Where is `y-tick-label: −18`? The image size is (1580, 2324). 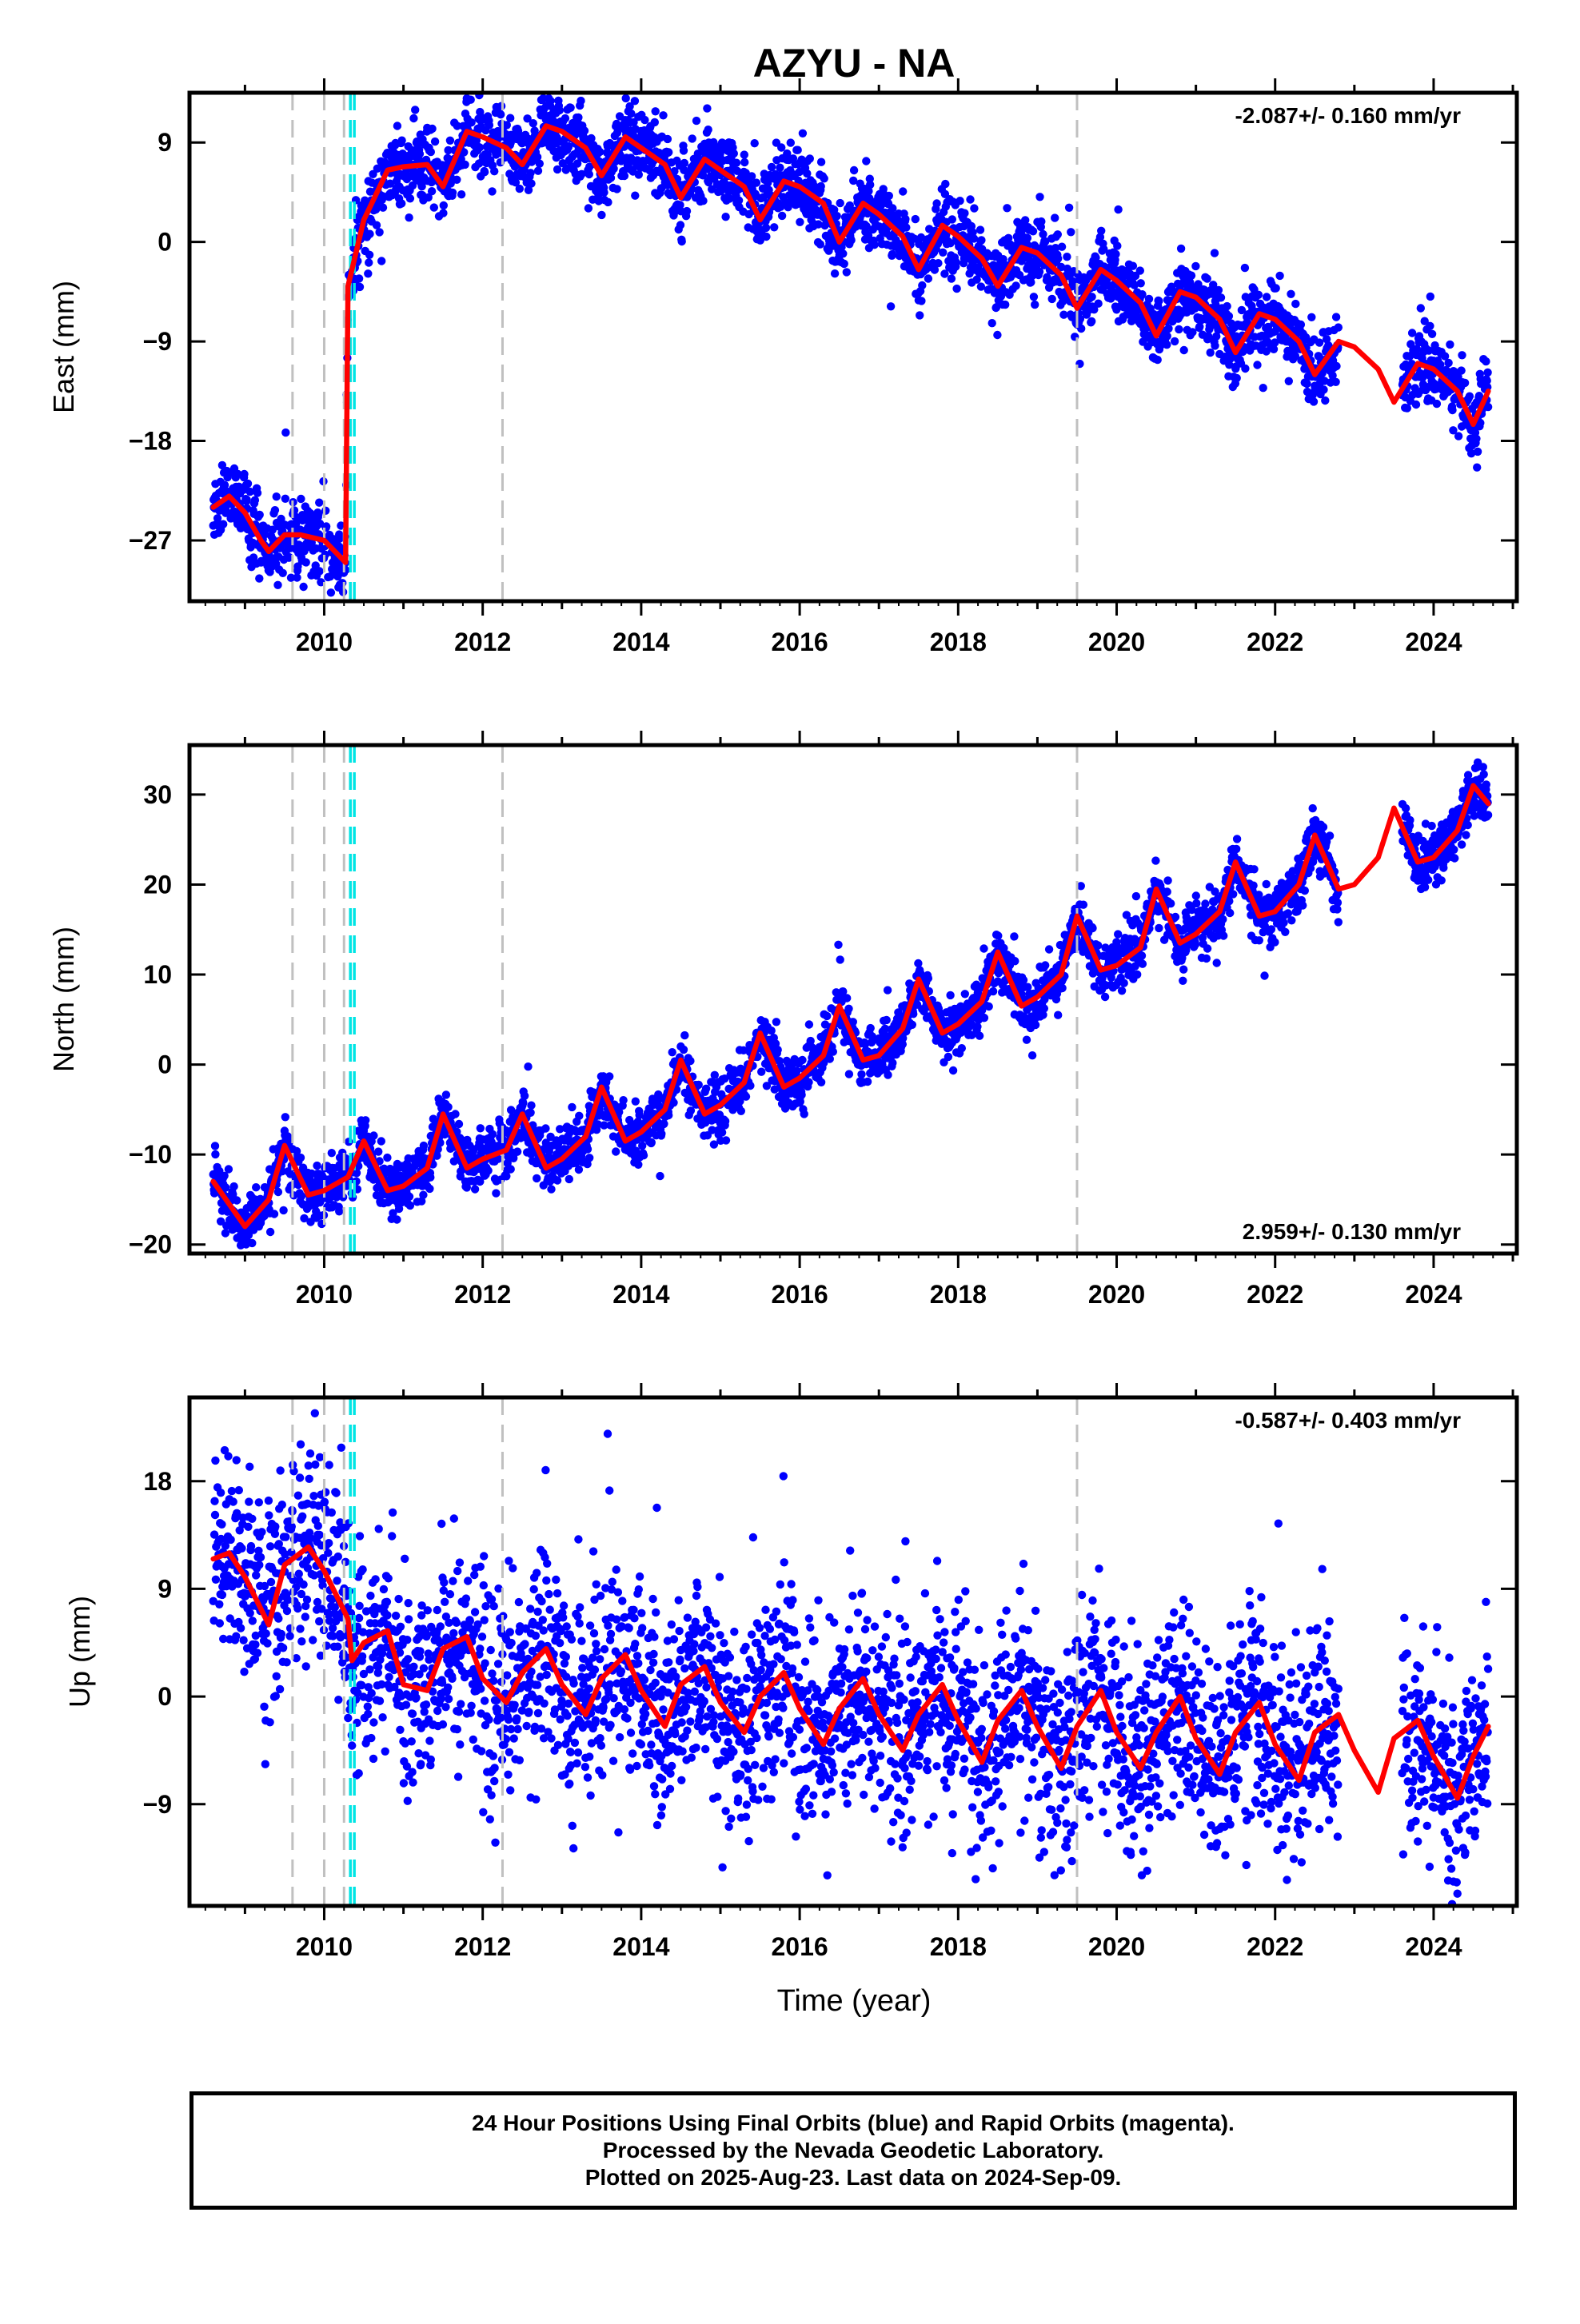
y-tick-label: −18 is located at coordinates (150, 442).